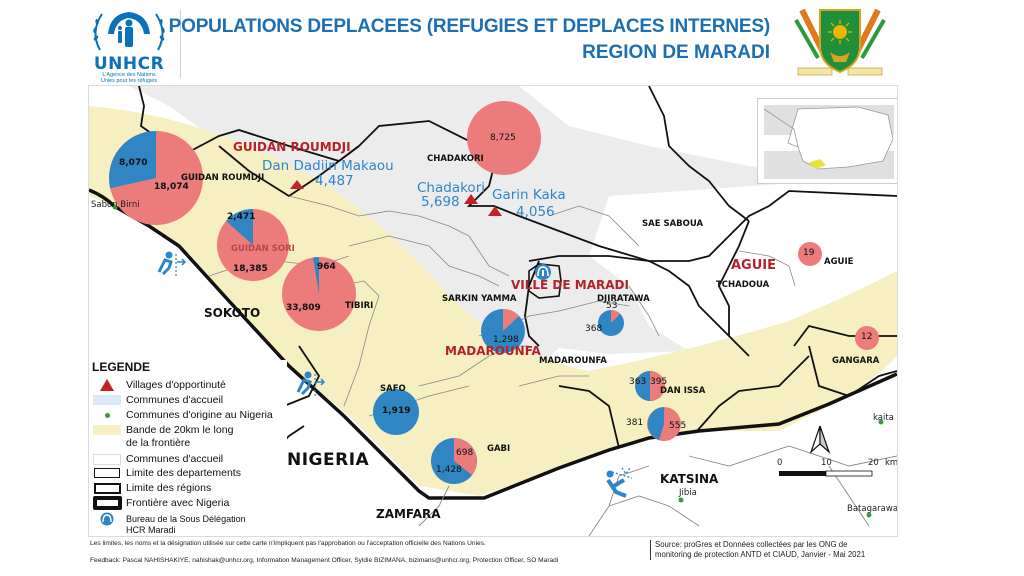 The height and width of the screenshot is (576, 1024). I want to click on commune-label-guidan-roumdji: GUIDAN ROUMDJI, so click(223, 178).